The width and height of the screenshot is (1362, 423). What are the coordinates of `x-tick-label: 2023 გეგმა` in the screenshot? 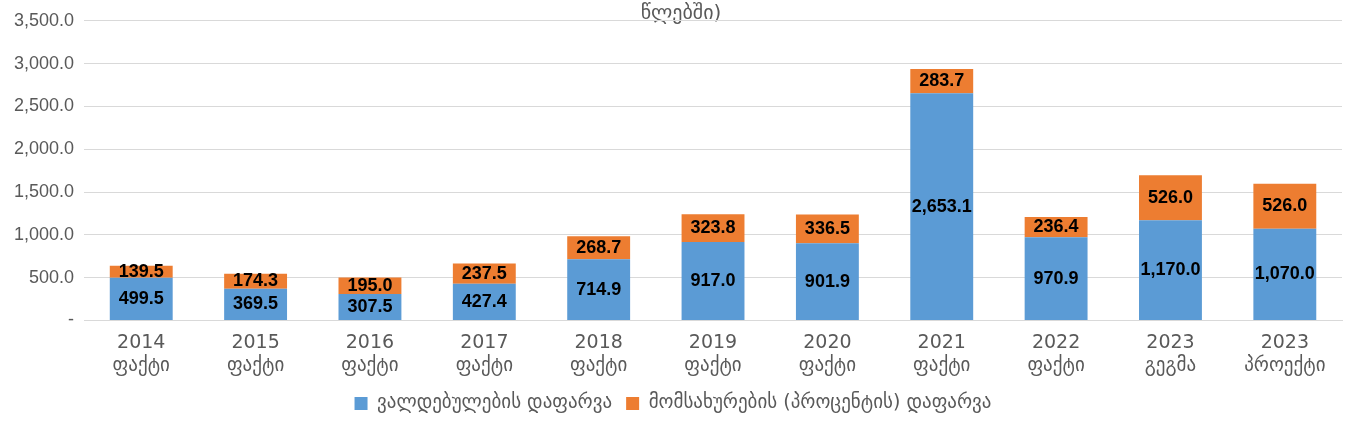 It's located at (1170, 352).